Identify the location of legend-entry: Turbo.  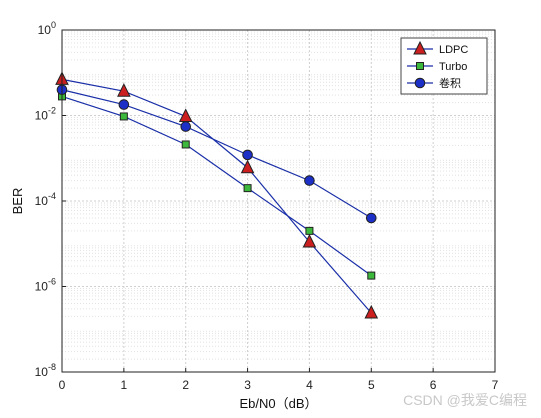
(437, 67).